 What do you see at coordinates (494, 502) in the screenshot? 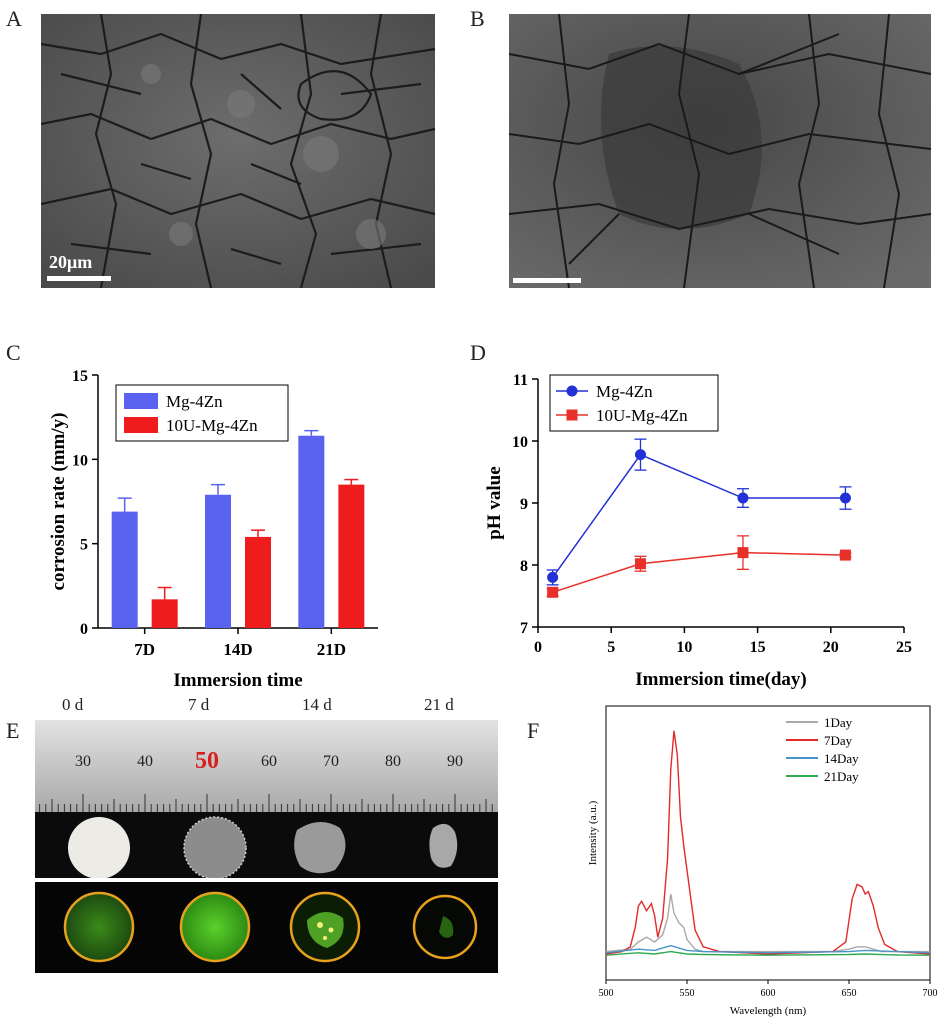
I see `y-axis-label-d: pH value` at bounding box center [494, 502].